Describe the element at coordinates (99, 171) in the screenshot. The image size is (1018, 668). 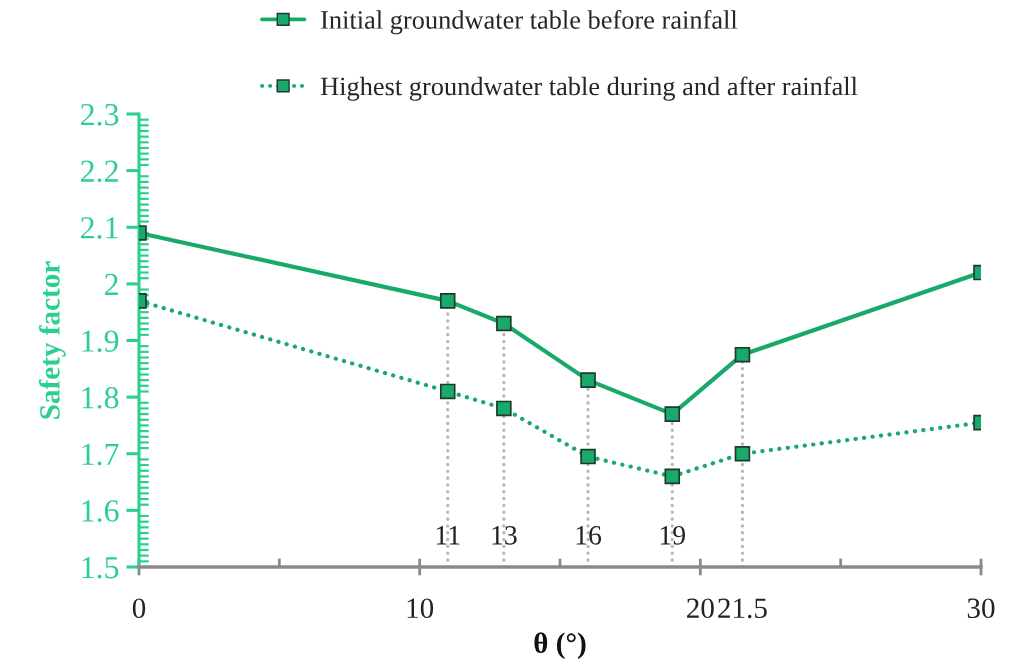
I see `y-tick-label: 2.2` at that location.